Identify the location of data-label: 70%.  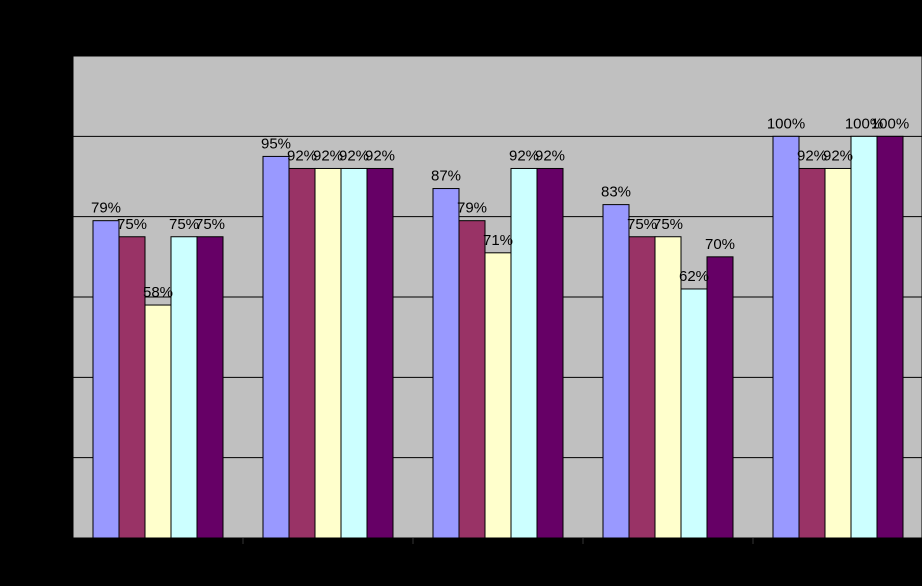
(720, 244).